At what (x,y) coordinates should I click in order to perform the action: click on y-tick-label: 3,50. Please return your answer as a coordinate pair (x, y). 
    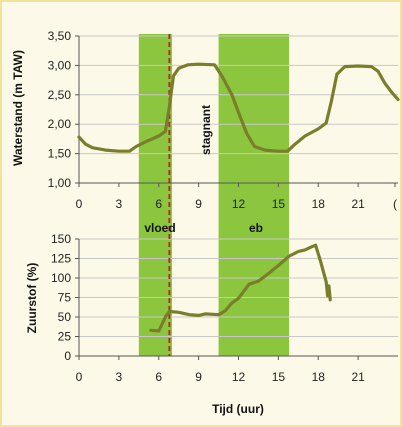
    Looking at the image, I should click on (60, 36).